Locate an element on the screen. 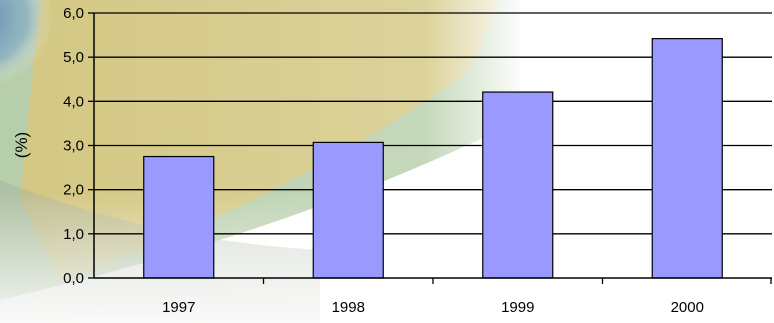 This screenshot has width=774, height=323. y-tick-label: 3,0 is located at coordinates (73, 146).